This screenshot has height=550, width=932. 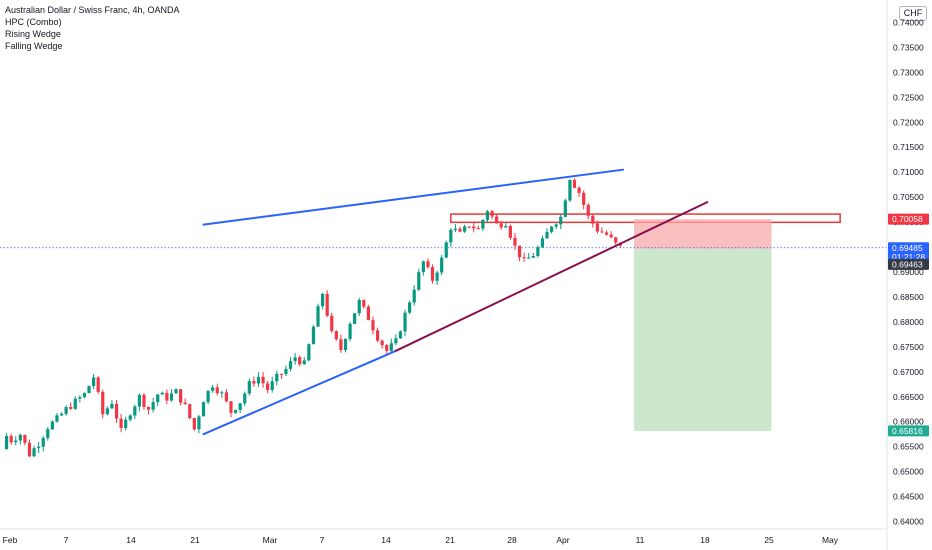 I want to click on price-tick-label: 0.64000, so click(x=908, y=522).